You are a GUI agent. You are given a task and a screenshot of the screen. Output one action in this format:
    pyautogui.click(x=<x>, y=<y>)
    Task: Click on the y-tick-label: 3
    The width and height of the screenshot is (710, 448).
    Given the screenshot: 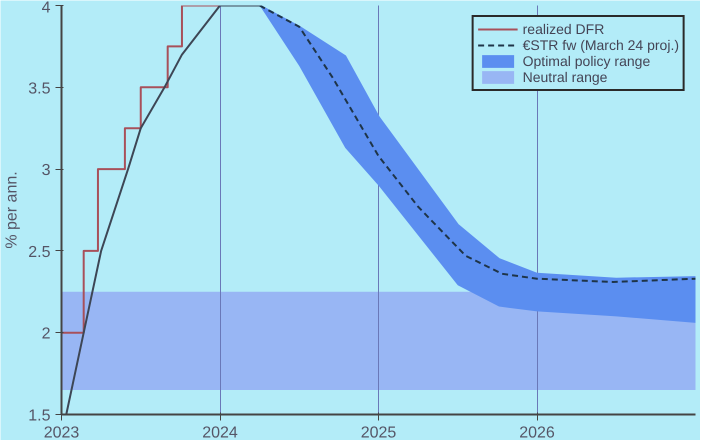 What is the action you would take?
    pyautogui.click(x=46, y=171)
    